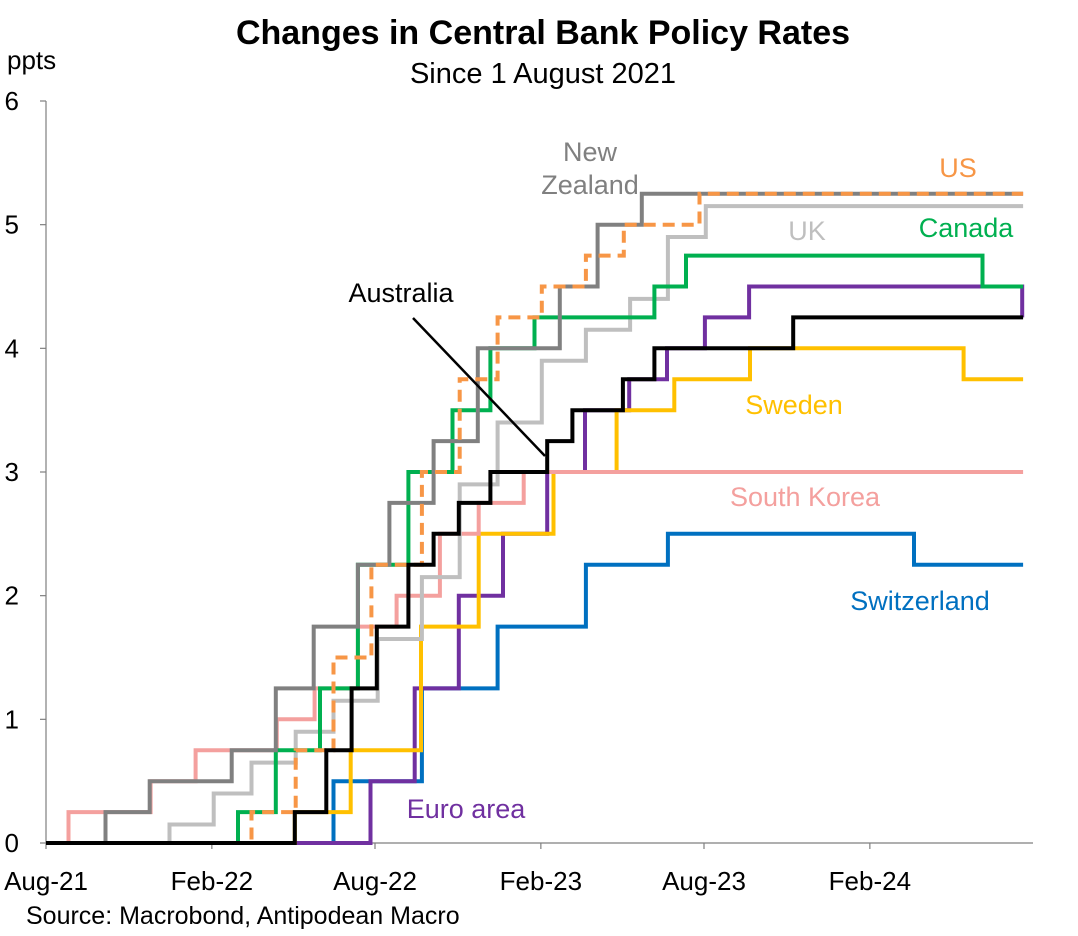  Describe the element at coordinates (12, 472) in the screenshot. I see `y-tick-label: 3` at that location.